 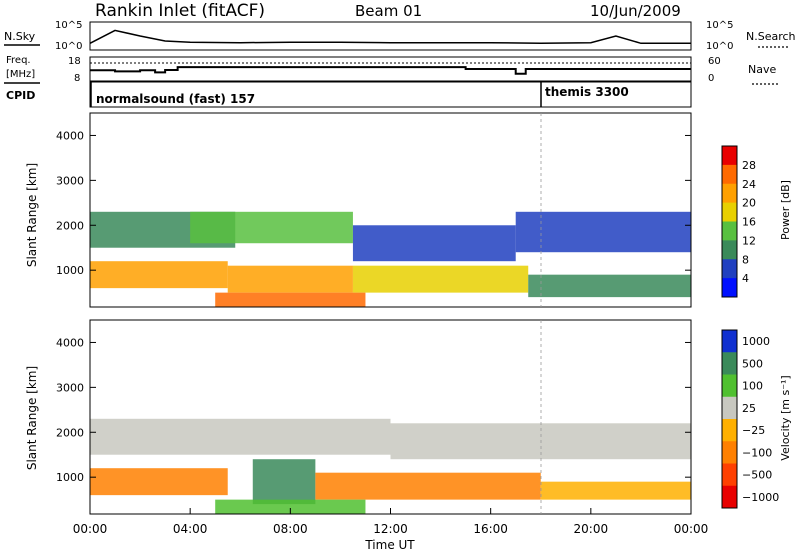 I want to click on velocity-scale-label: −25, so click(x=753, y=430).